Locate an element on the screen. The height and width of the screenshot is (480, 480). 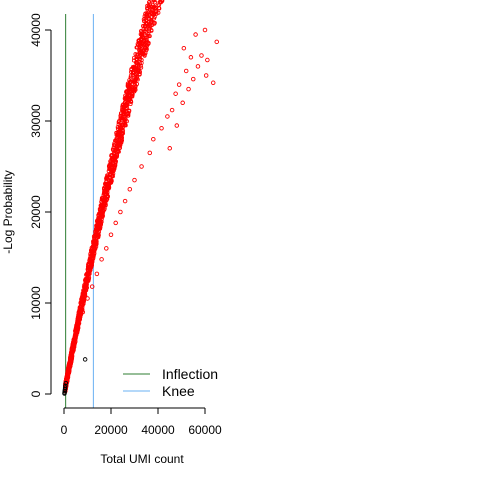
data-point-black is located at coordinates (66, 383).